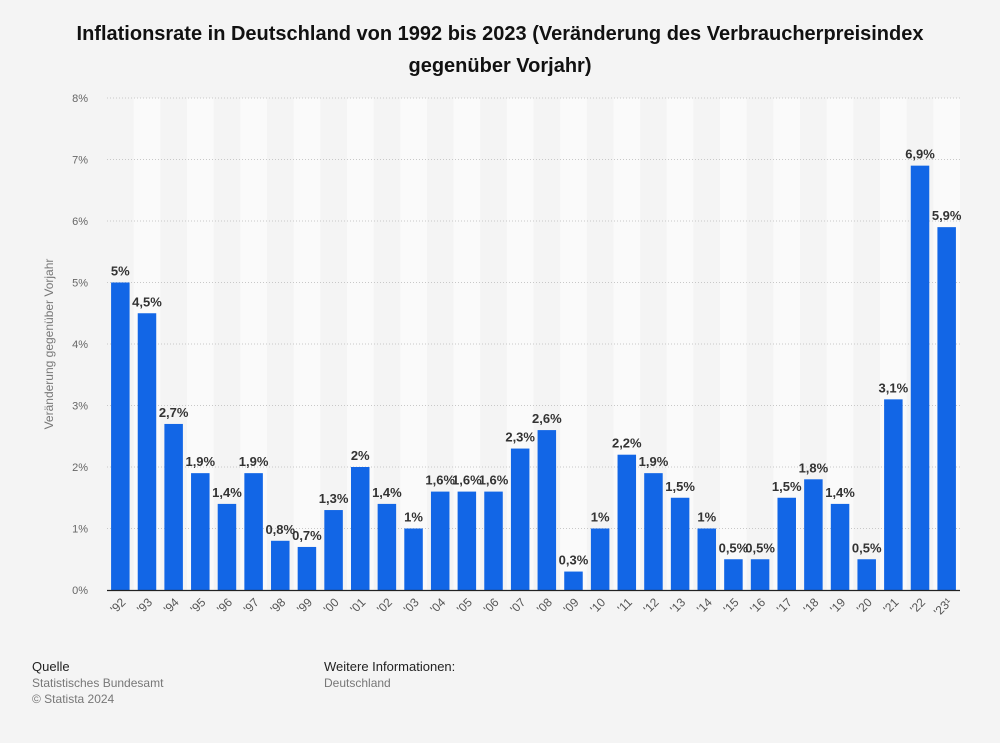  What do you see at coordinates (147, 301) in the screenshot?
I see `data-label: 4,5%` at bounding box center [147, 301].